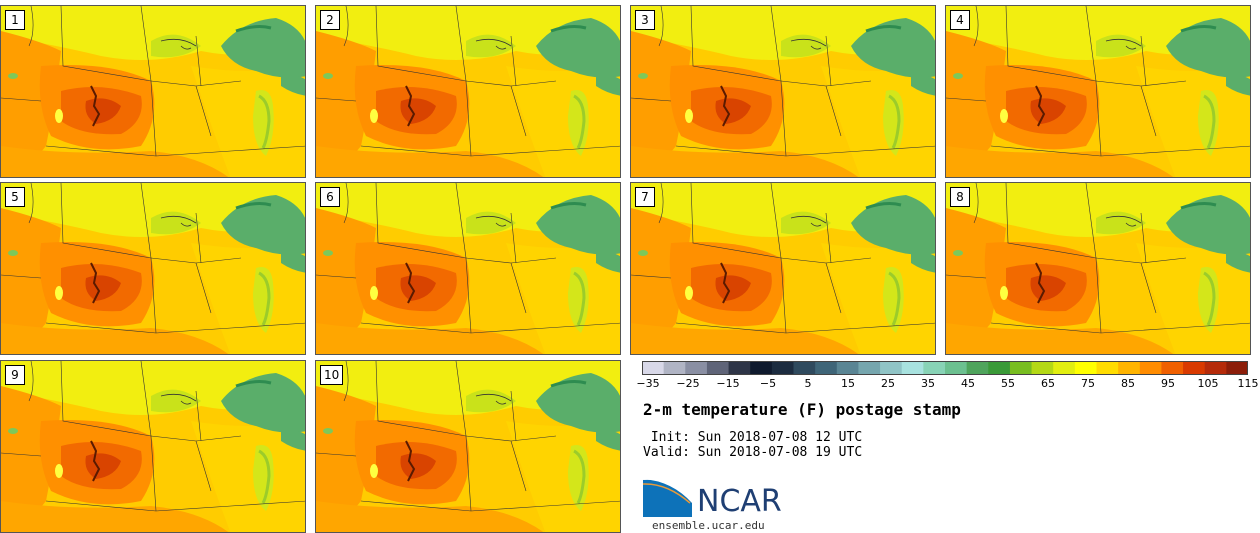  I want to click on colorbar-tick: 85, so click(1128, 383).